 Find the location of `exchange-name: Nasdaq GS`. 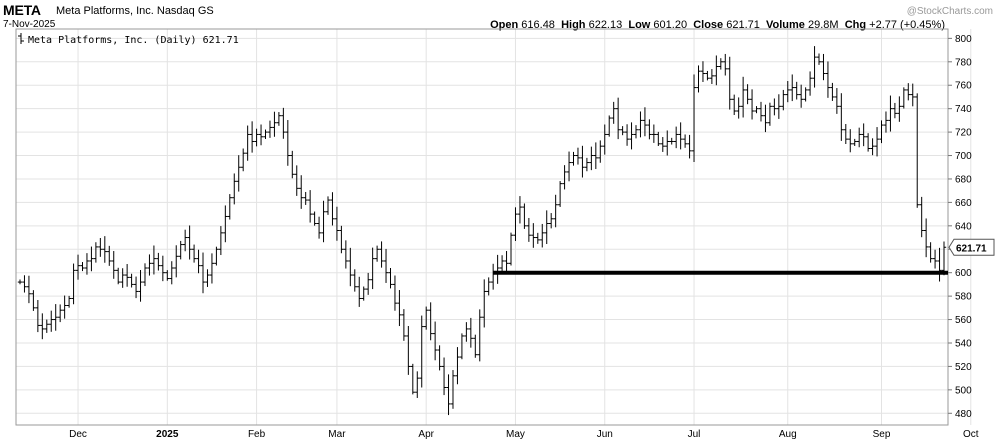

exchange-name: Nasdaq GS is located at coordinates (185, 11).